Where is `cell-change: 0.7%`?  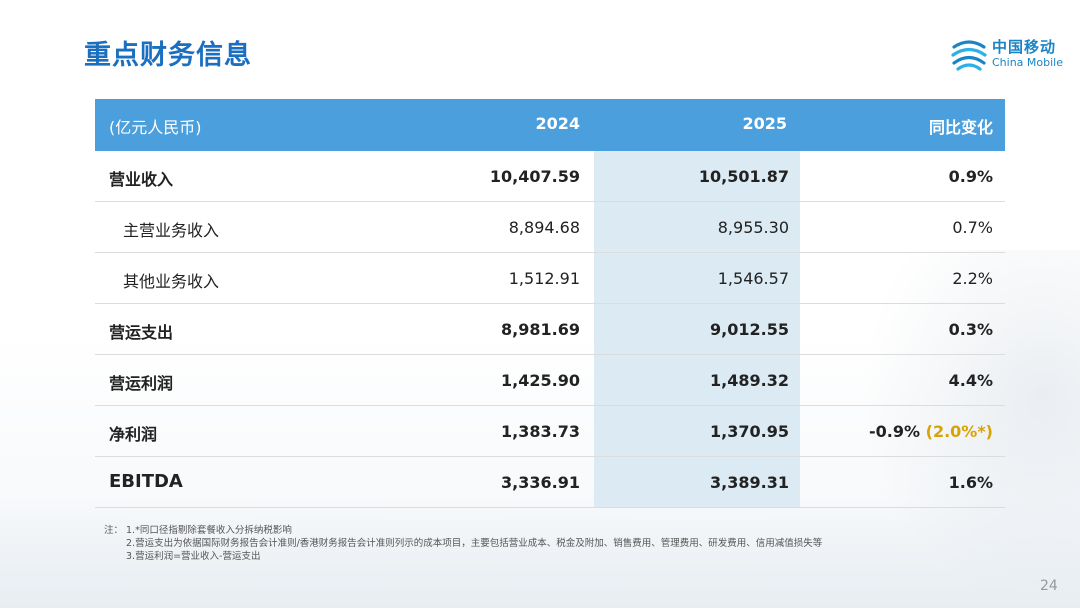 cell-change: 0.7% is located at coordinates (972, 227).